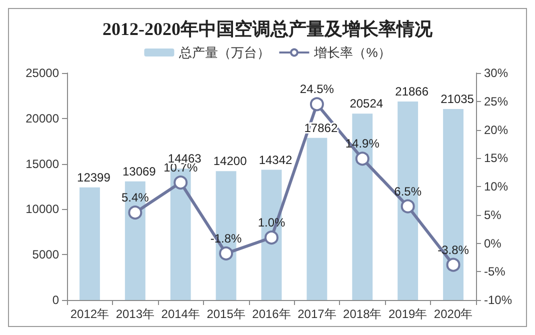 Image resolution: width=535 pixels, height=335 pixels. What do you see at coordinates (362, 143) in the screenshot?
I see `data-label: 14.9%` at bounding box center [362, 143].